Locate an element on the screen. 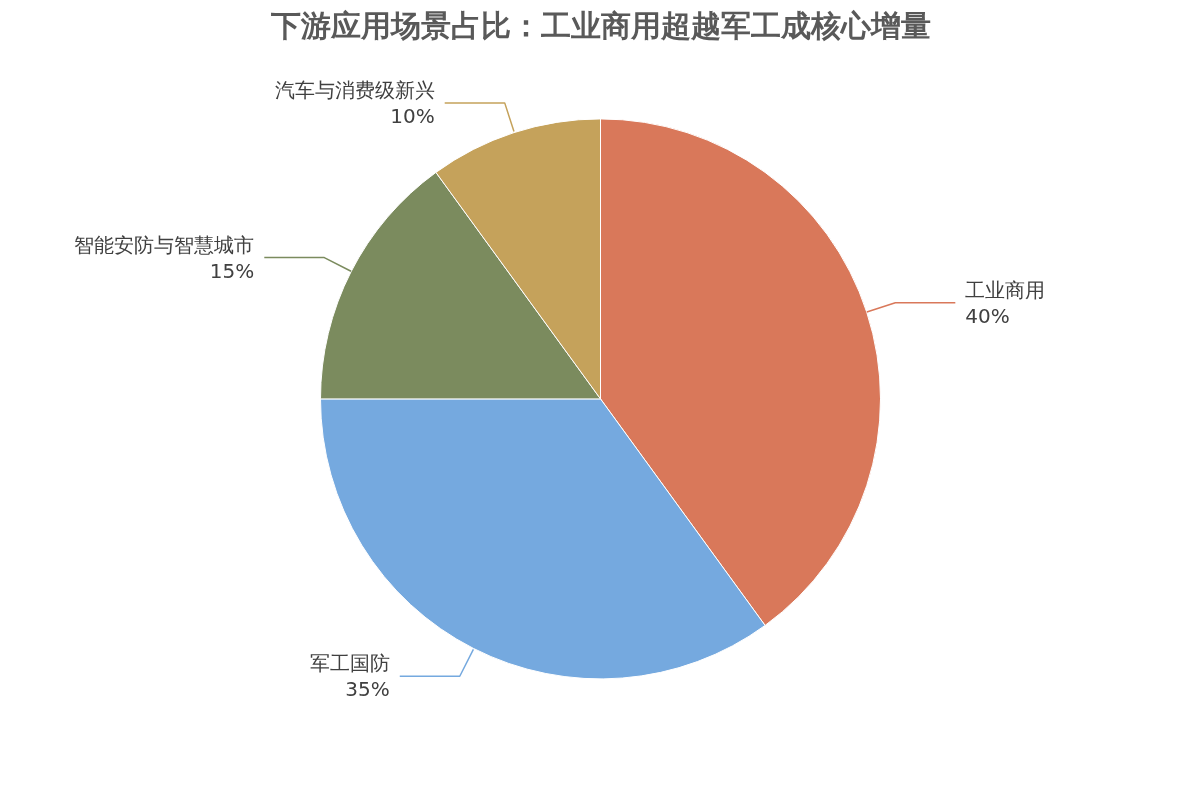 This screenshot has width=1200, height=800. chart-title: 下游应用场景占比：工业商用超越军工成核心增量 is located at coordinates (600, 25).